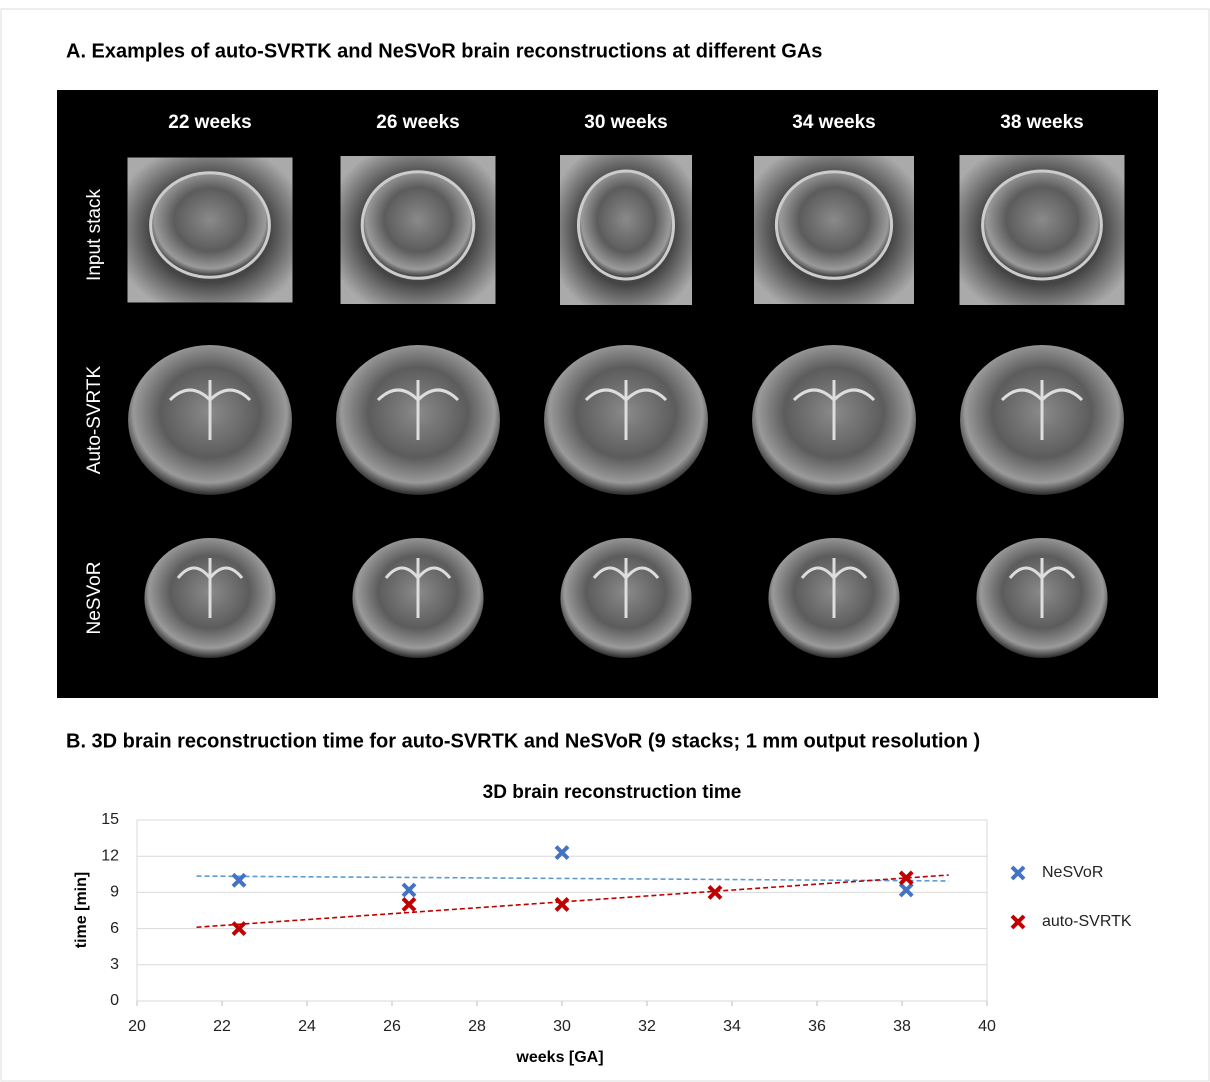 Image resolution: width=1210 pixels, height=1082 pixels. Describe the element at coordinates (110, 855) in the screenshot. I see `y-tick-label: 12` at that location.